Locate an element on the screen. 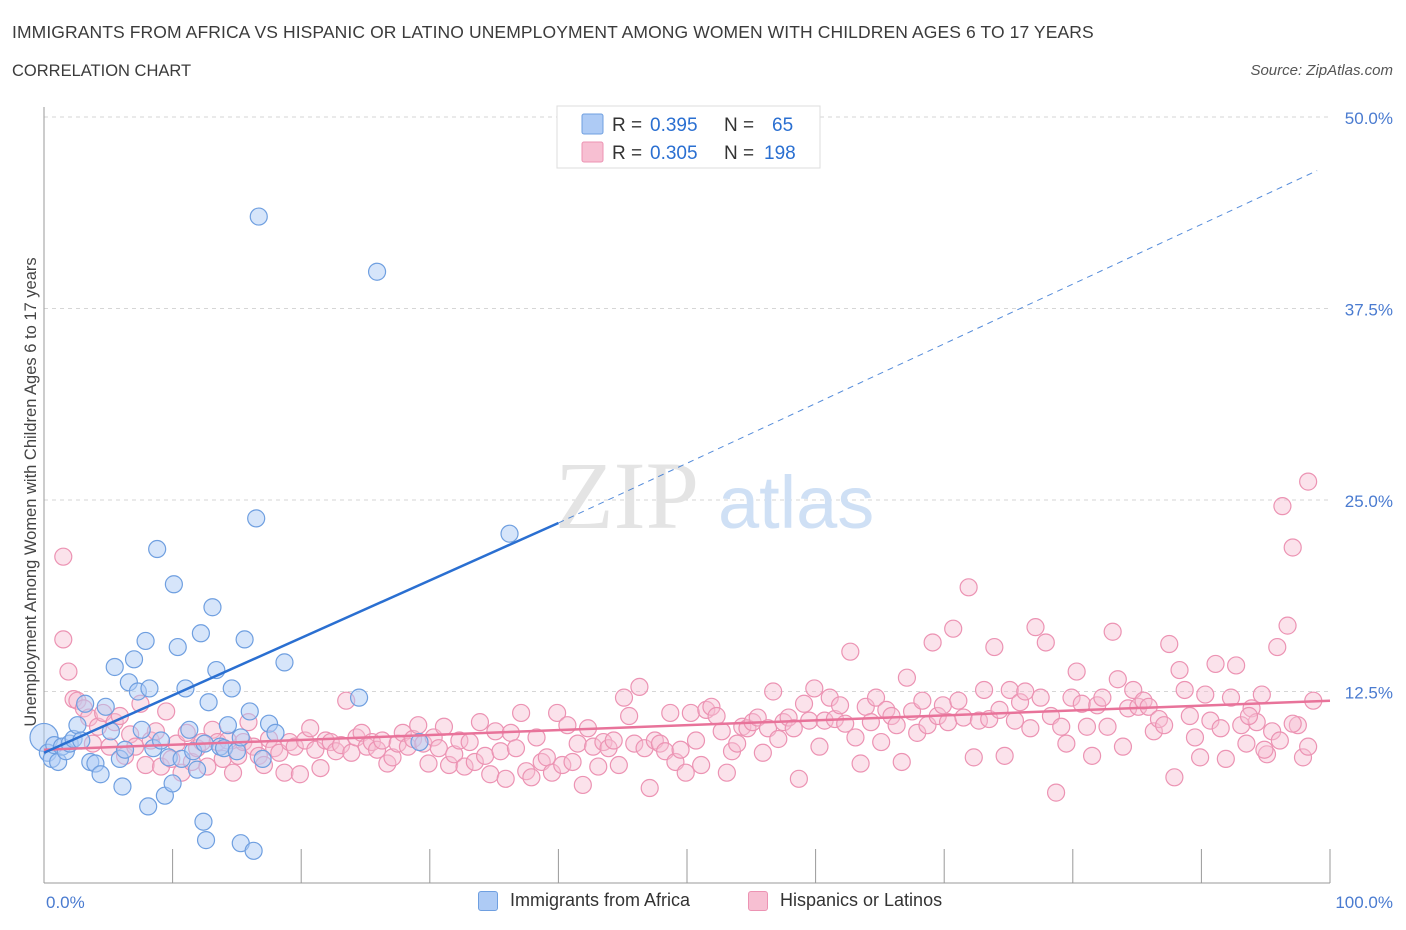 Image resolution: width=1406 pixels, height=930 pixels. y-tick-label: 12.5% is located at coordinates (1369, 693).